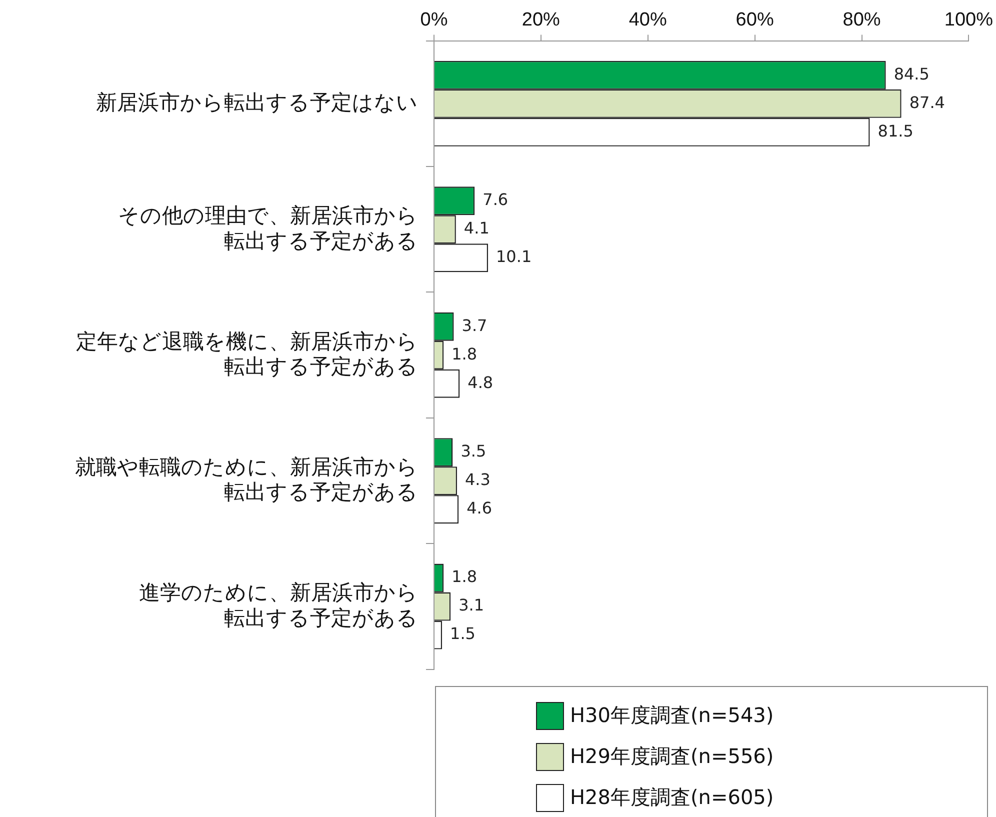 The width and height of the screenshot is (996, 817). I want to click on y-tick-label: 定年など退職を機に、新居浜市から転出する予定がある, so click(247, 354).